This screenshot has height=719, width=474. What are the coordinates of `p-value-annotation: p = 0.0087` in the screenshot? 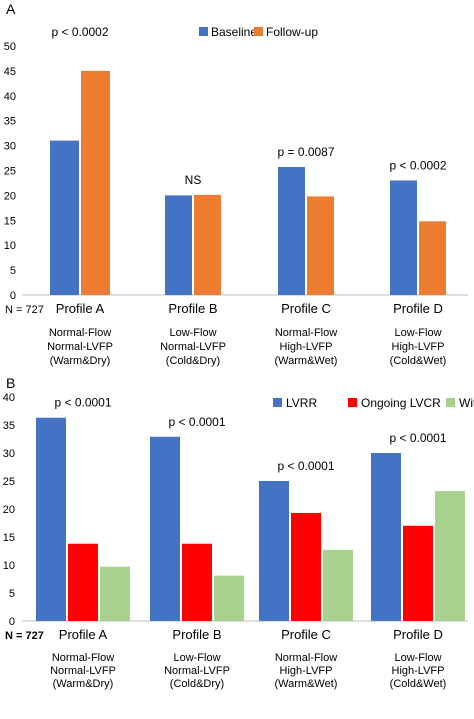 It's located at (305, 152).